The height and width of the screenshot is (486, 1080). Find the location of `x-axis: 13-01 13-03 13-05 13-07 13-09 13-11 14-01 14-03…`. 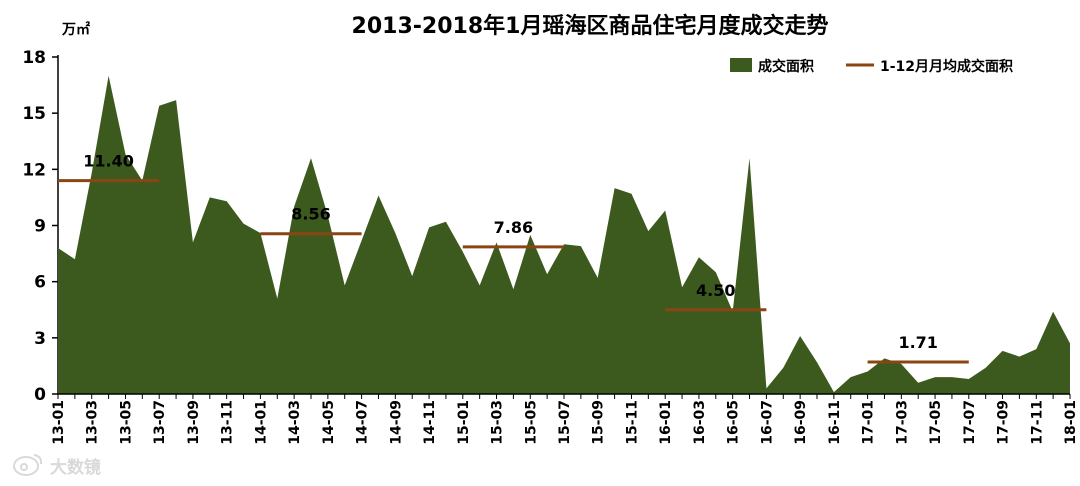

x-axis: 13-01 13-03 13-05 13-07 13-09 13-11 14-01 14-03… is located at coordinates (565, 419).